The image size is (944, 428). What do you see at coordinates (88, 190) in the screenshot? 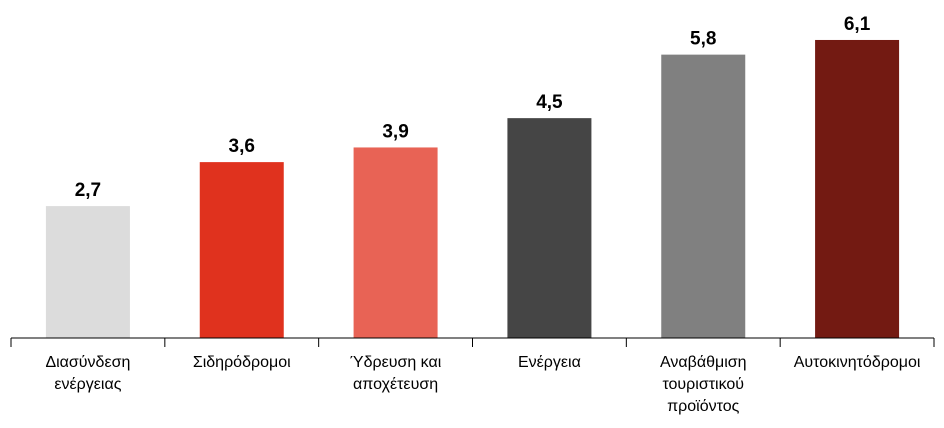
I see `value-label: 2,7` at bounding box center [88, 190].